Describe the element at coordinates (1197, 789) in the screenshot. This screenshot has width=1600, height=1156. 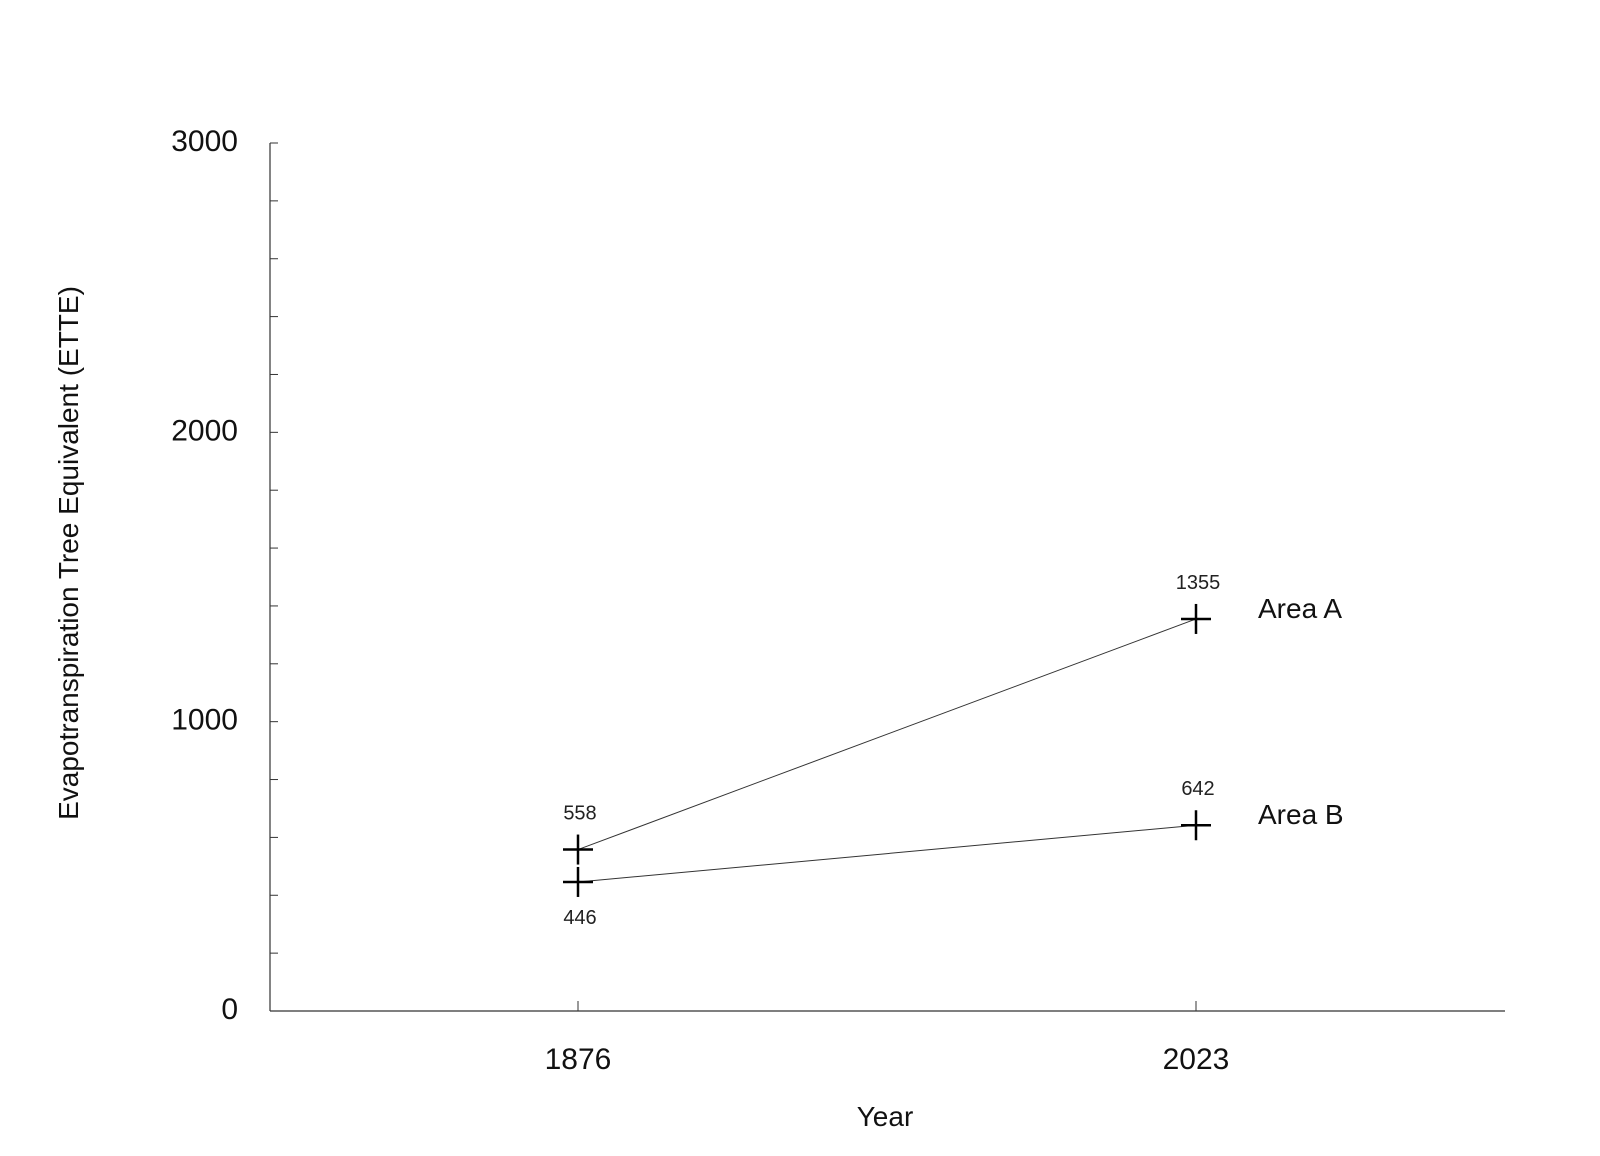
I see `data-label: 642` at that location.